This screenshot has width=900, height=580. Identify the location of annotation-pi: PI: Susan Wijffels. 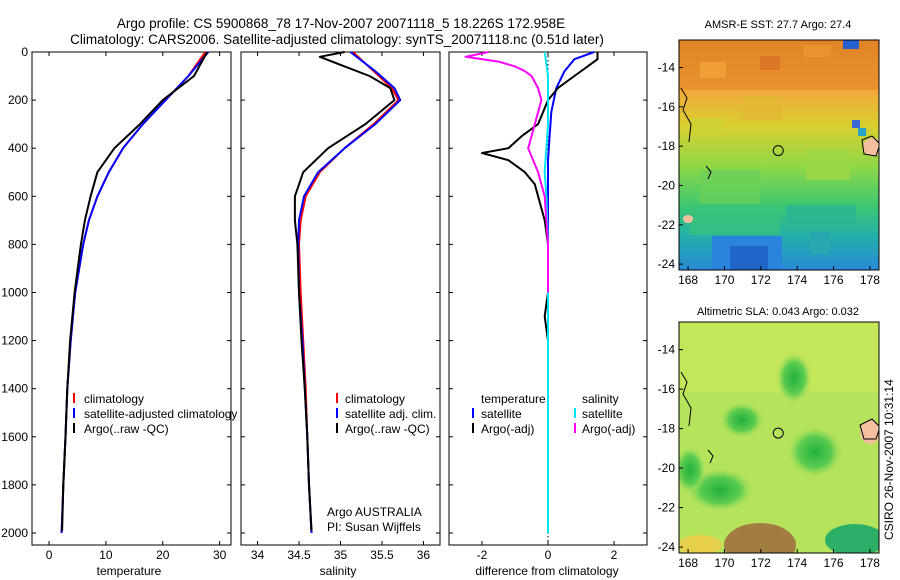
(374, 527).